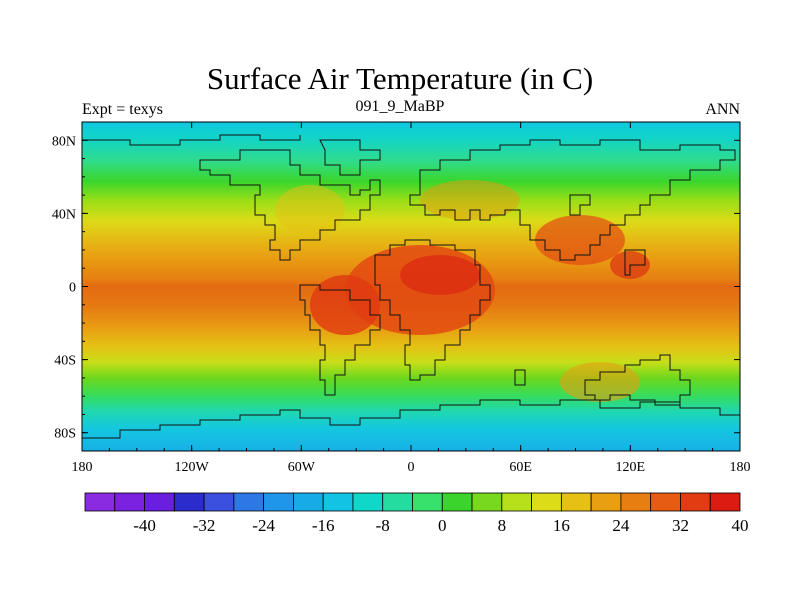  What do you see at coordinates (432, 310) in the screenshot?
I see `africa-coastline` at bounding box center [432, 310].